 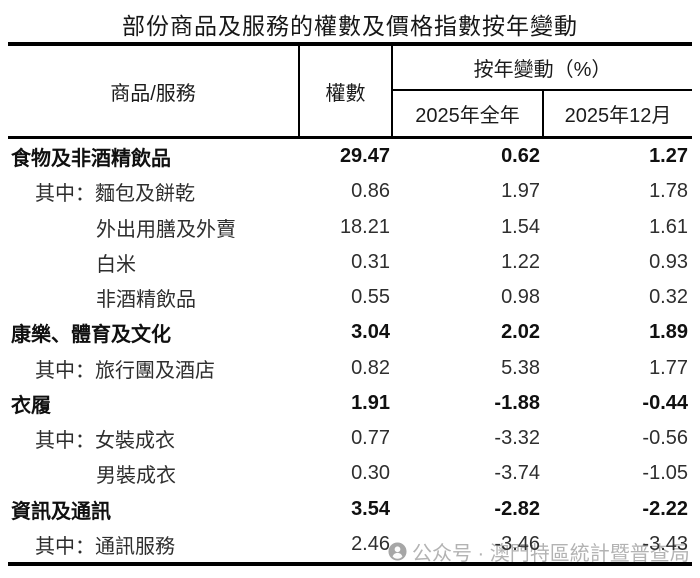 What do you see at coordinates (350, 297) in the screenshot?
I see `table-row: 非酒精飲品 0.55 0.98 0.32` at bounding box center [350, 297].